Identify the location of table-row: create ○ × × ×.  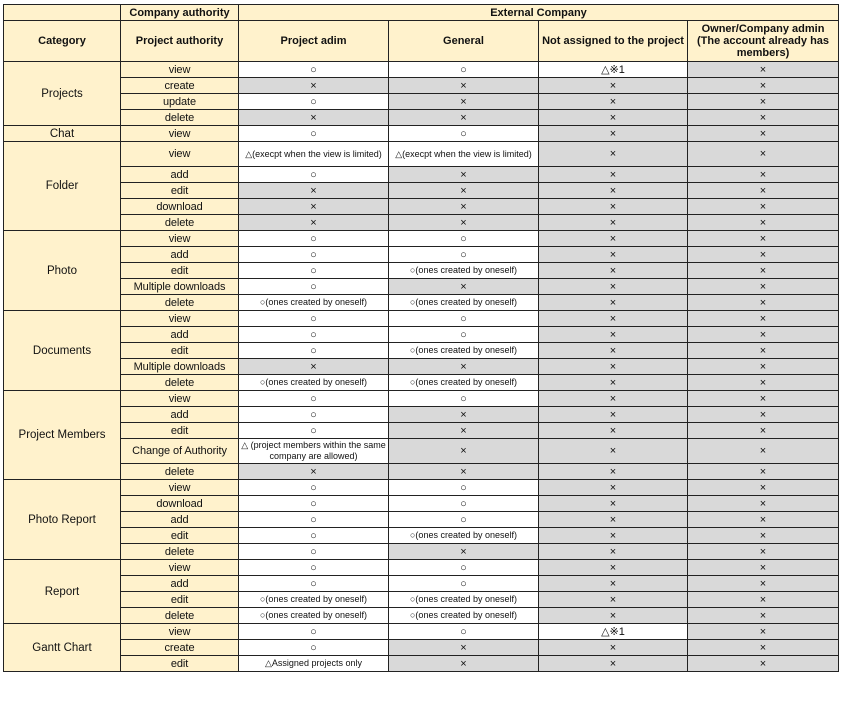
(422, 647).